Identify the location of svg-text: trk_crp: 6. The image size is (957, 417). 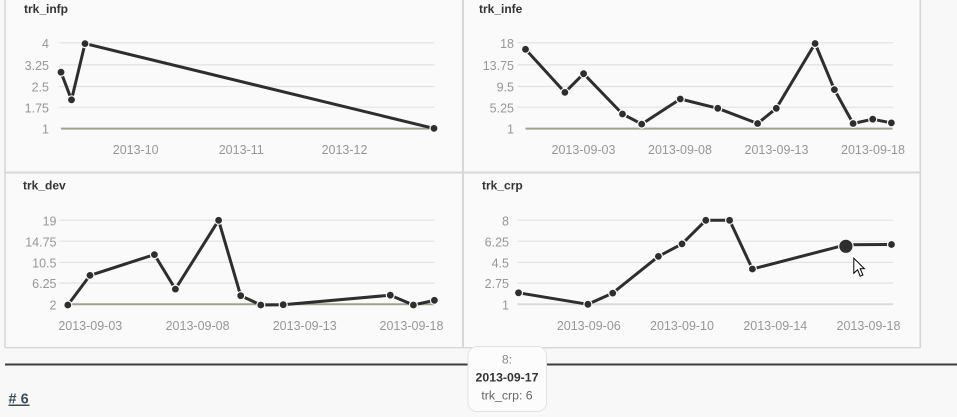
(506, 396).